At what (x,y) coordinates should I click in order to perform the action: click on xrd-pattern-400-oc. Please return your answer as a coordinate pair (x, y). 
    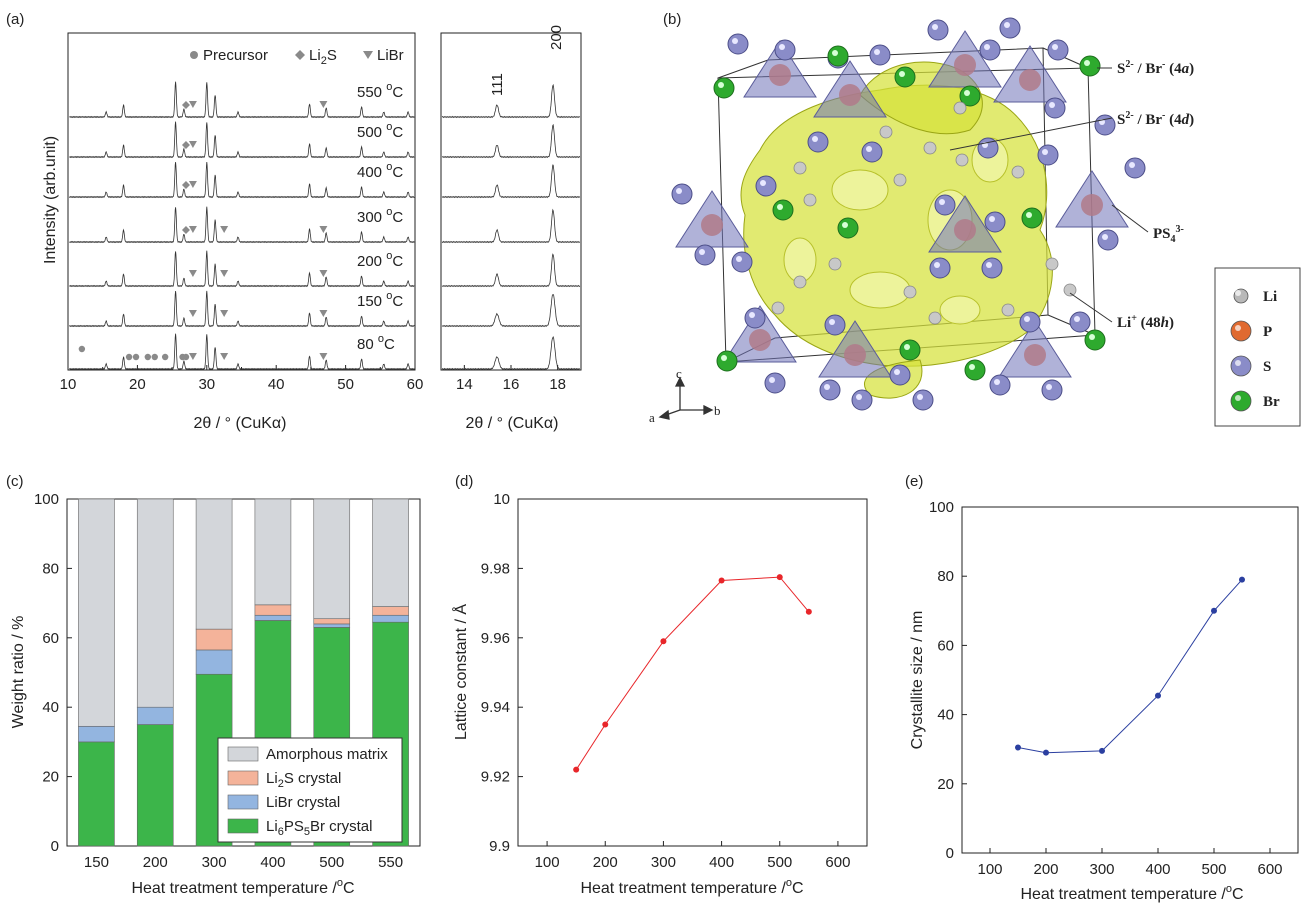
    Looking at the image, I should click on (242, 180).